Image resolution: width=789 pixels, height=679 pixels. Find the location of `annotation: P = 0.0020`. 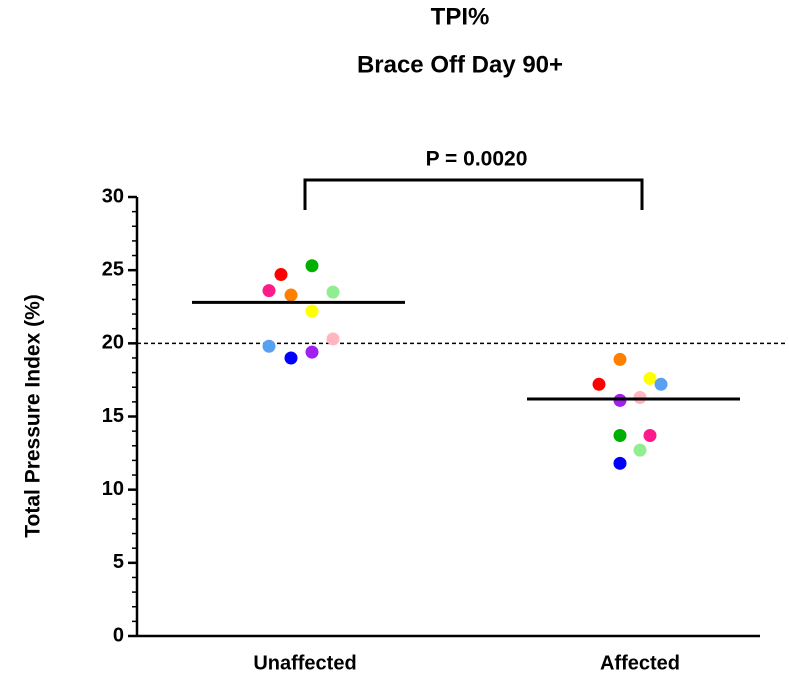

annotation: P = 0.0020 is located at coordinates (477, 159).